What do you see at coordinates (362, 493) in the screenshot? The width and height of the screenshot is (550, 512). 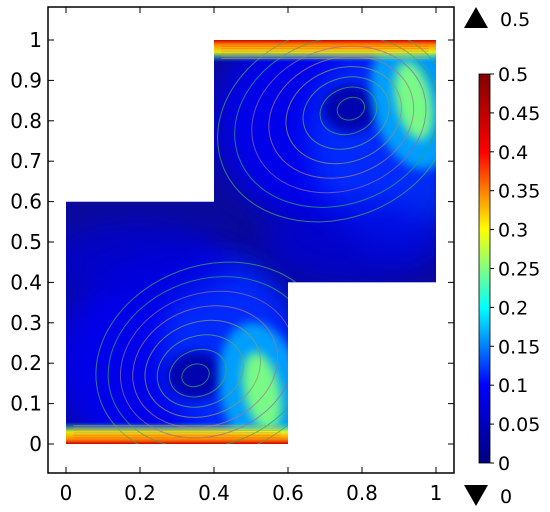 I see `x-tick-label: 0.8` at bounding box center [362, 493].